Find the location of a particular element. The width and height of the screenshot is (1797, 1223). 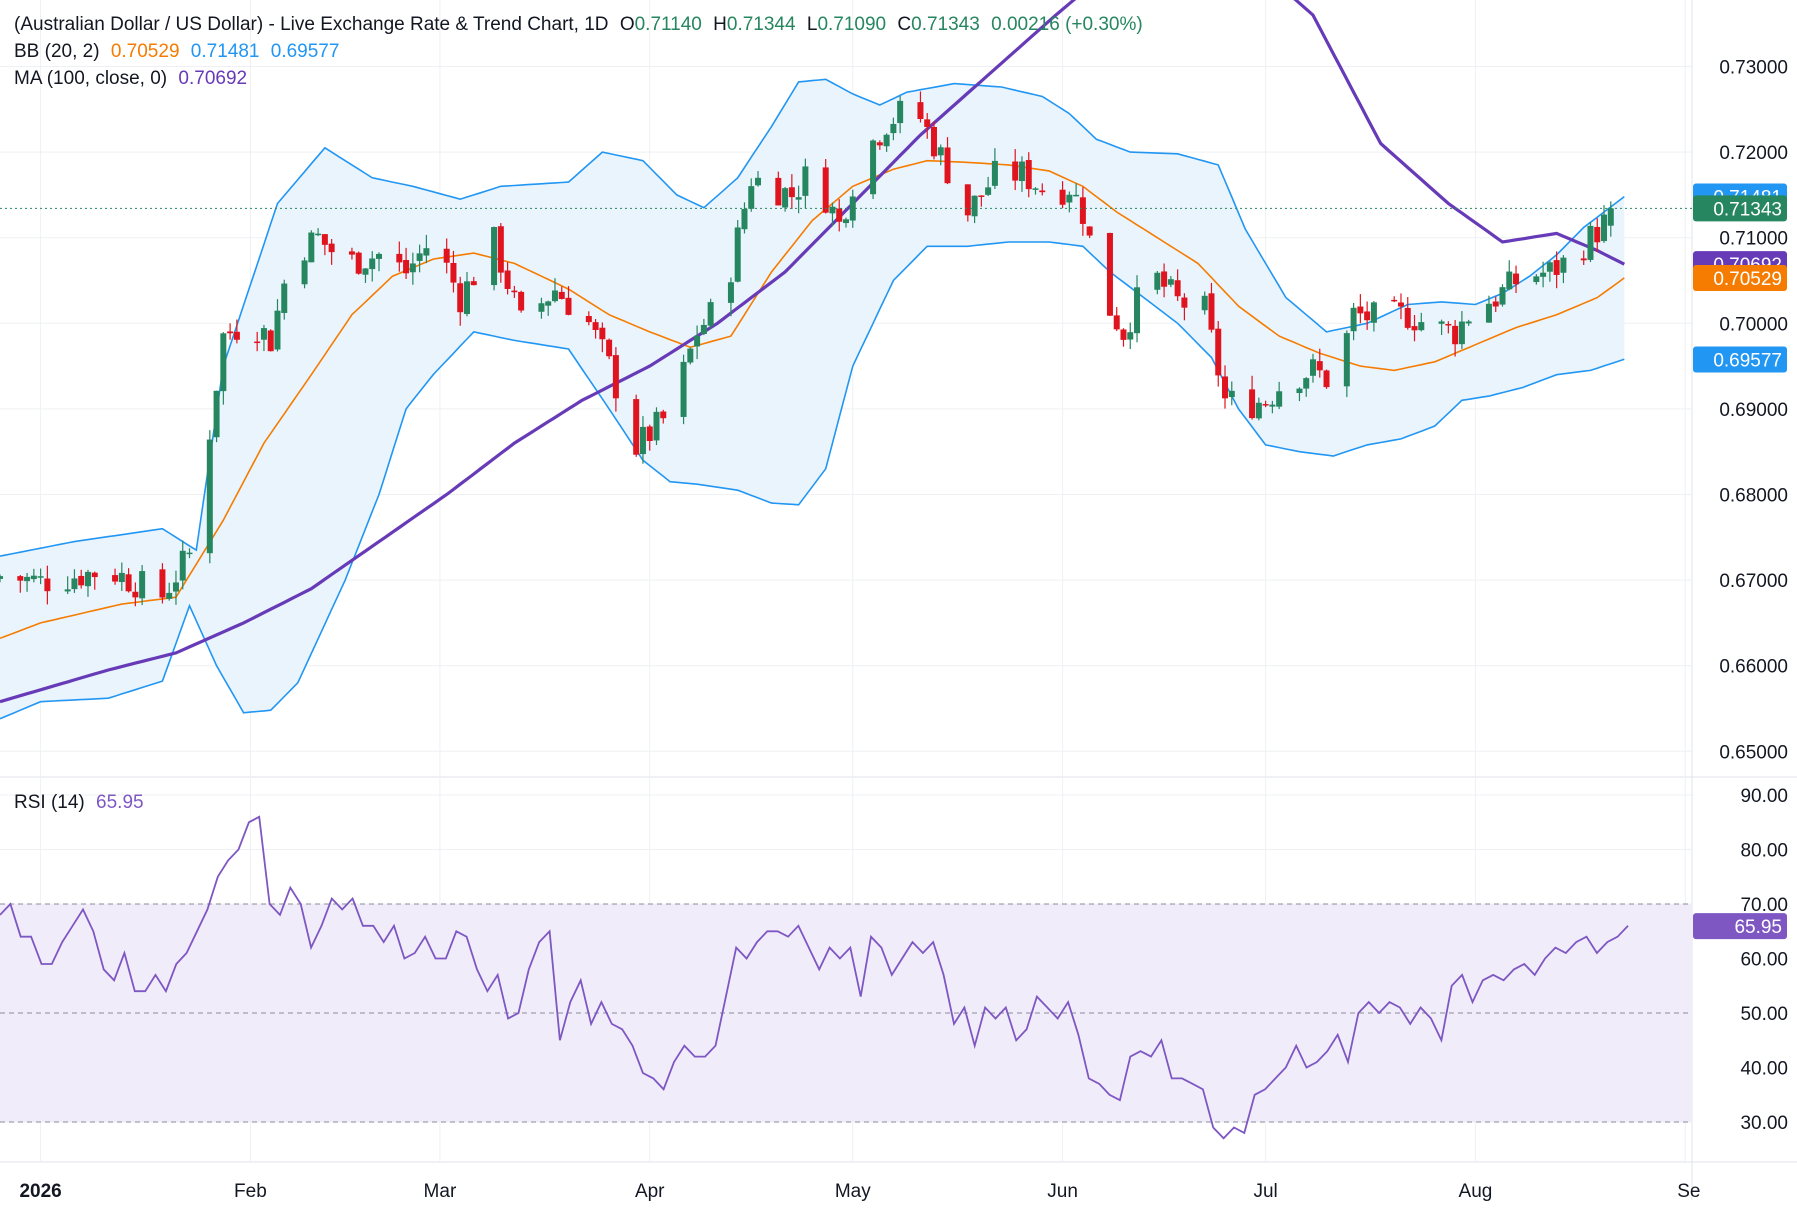

bb-lower-badge-text: 0.69577 is located at coordinates (1747, 361).